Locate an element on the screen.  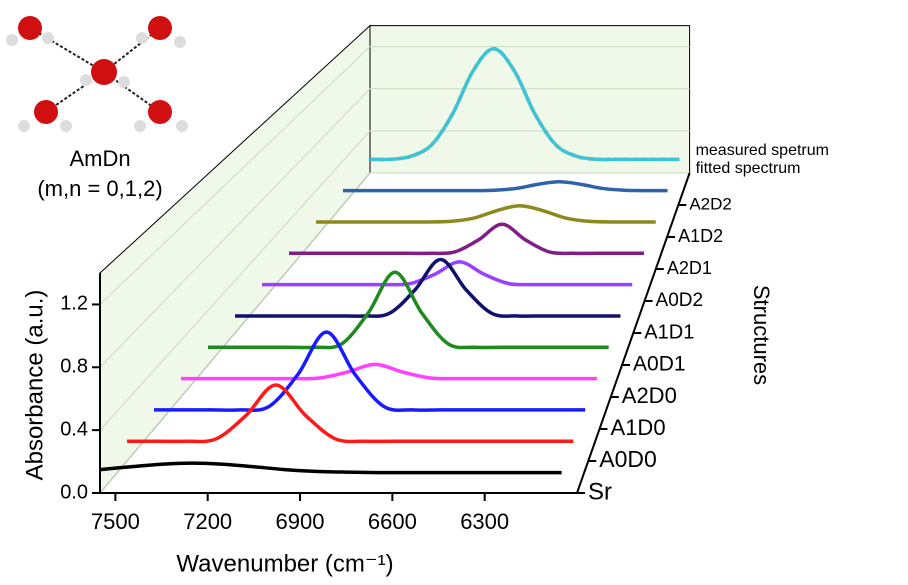
y-tick-label: 0.0 is located at coordinates (74, 492).